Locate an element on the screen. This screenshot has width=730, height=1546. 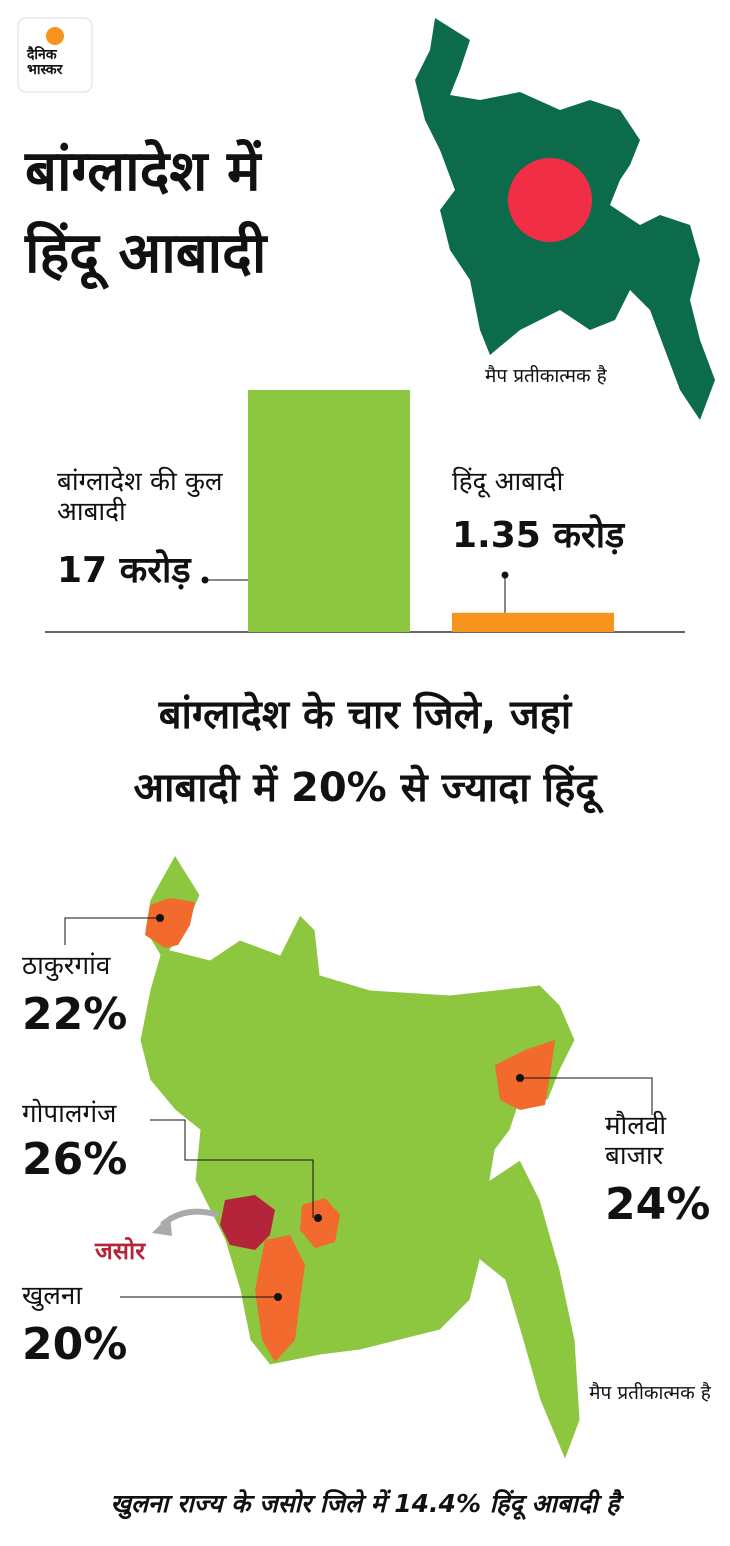
value-label: 1.35 करोड़ is located at coordinates (538, 535).